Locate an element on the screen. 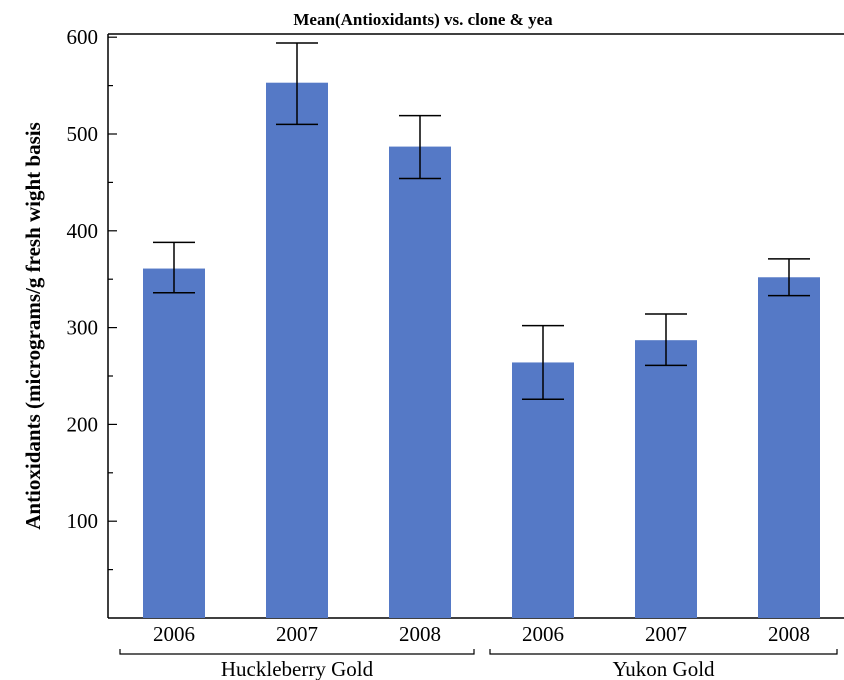 The width and height of the screenshot is (844, 680). group-label: Yukon Gold is located at coordinates (663, 668).